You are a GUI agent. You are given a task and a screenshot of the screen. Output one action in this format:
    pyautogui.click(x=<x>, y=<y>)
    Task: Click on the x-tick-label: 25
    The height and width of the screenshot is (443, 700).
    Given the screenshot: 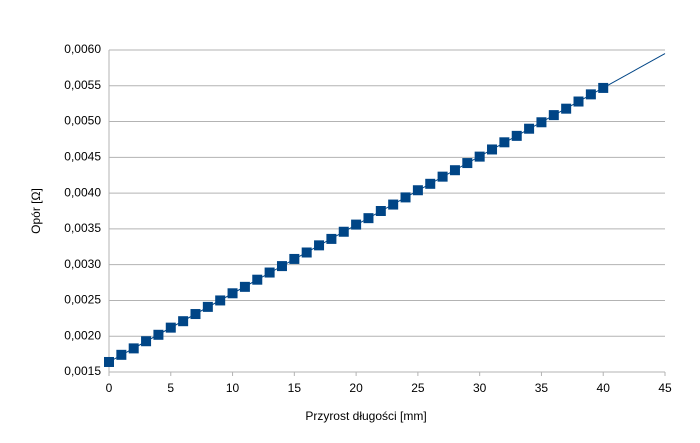 What is the action you would take?
    pyautogui.click(x=418, y=388)
    